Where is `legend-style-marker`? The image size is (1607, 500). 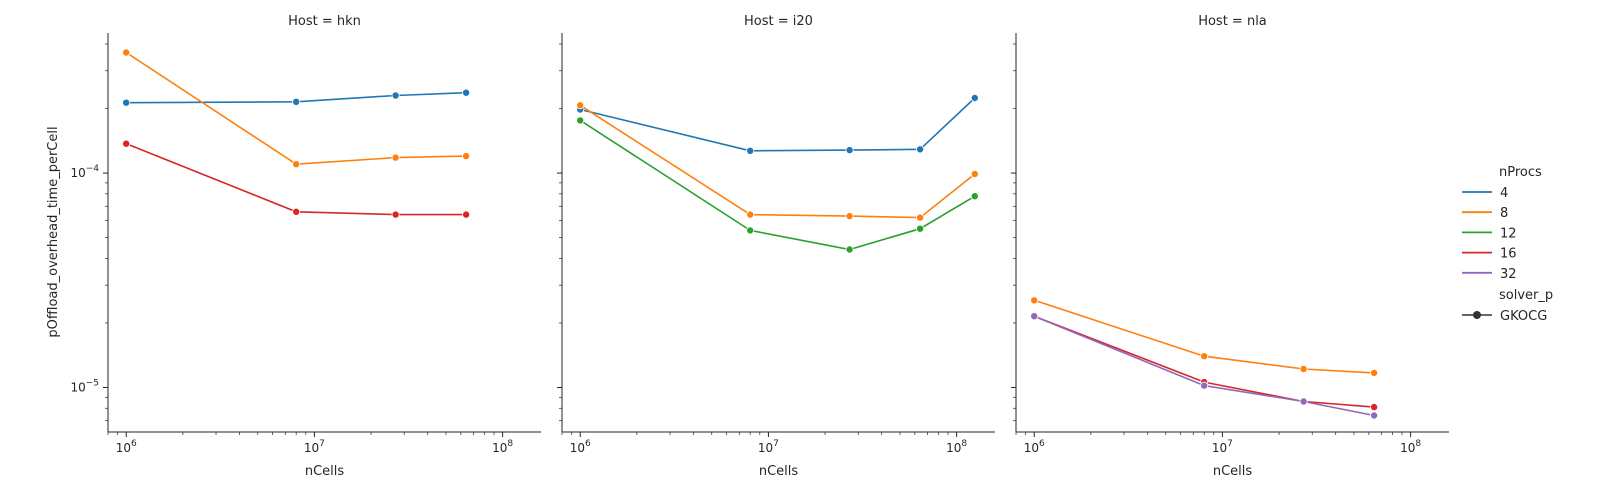 legend-style-marker is located at coordinates (1477, 315).